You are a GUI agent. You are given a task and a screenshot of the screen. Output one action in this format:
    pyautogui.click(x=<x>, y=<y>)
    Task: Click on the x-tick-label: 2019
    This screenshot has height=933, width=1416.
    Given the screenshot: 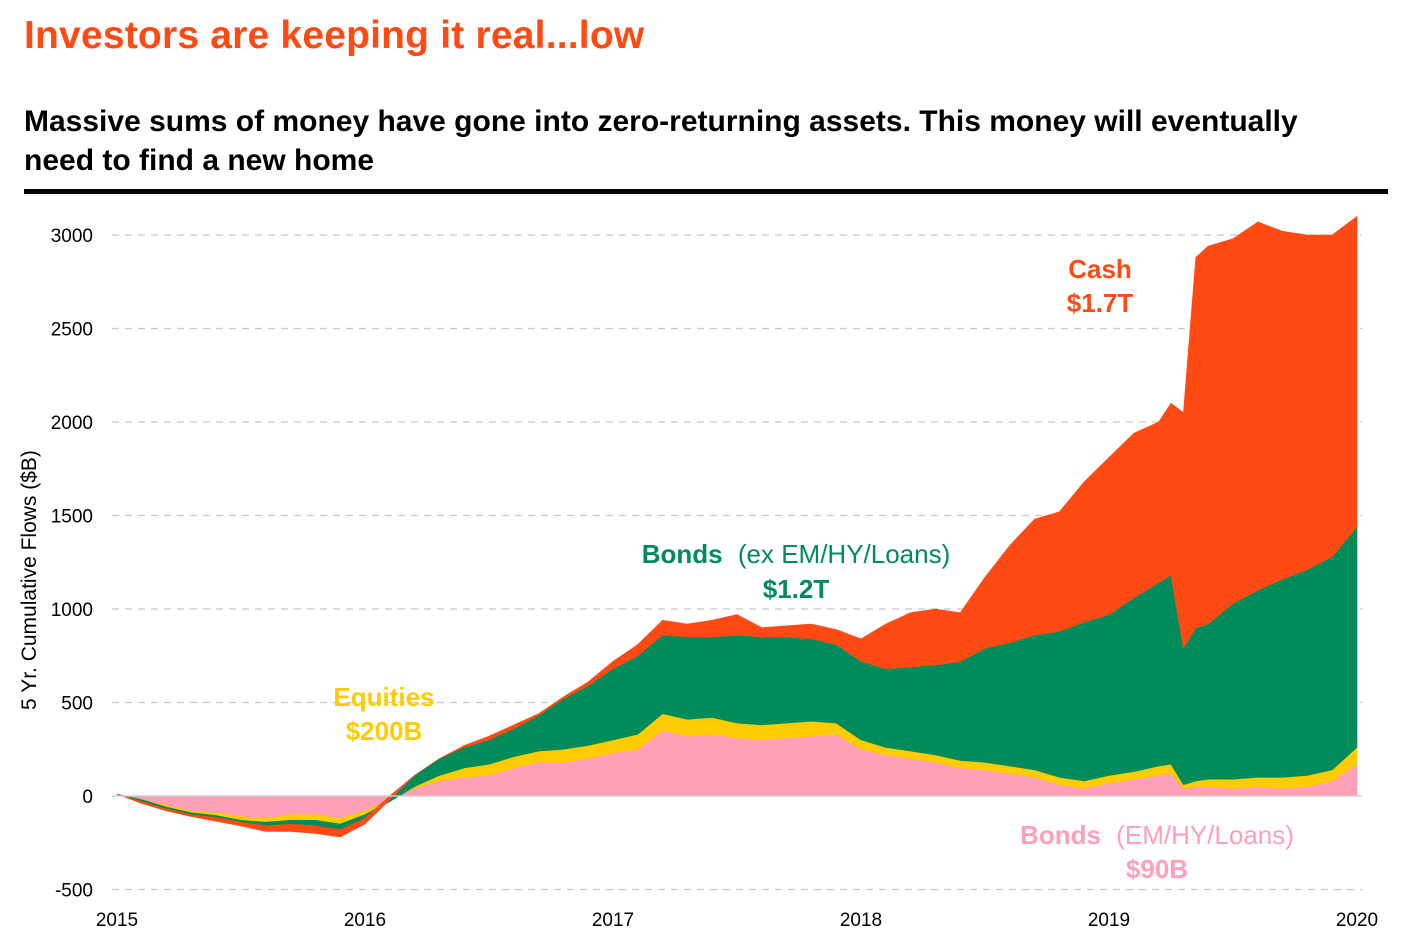 What is the action you would take?
    pyautogui.click(x=1109, y=920)
    